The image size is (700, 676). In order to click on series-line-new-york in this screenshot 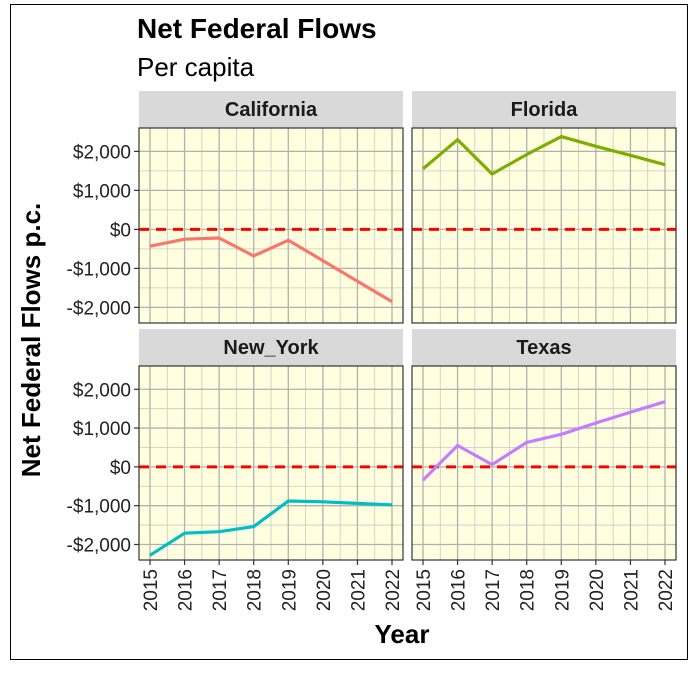, I will do `click(271, 528)`.